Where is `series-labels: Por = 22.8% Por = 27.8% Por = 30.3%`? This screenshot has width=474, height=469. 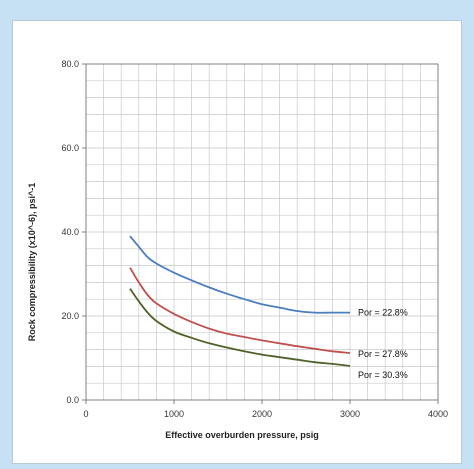
series-labels: Por = 22.8% Por = 27.8% Por = 30.3% is located at coordinates (383, 344).